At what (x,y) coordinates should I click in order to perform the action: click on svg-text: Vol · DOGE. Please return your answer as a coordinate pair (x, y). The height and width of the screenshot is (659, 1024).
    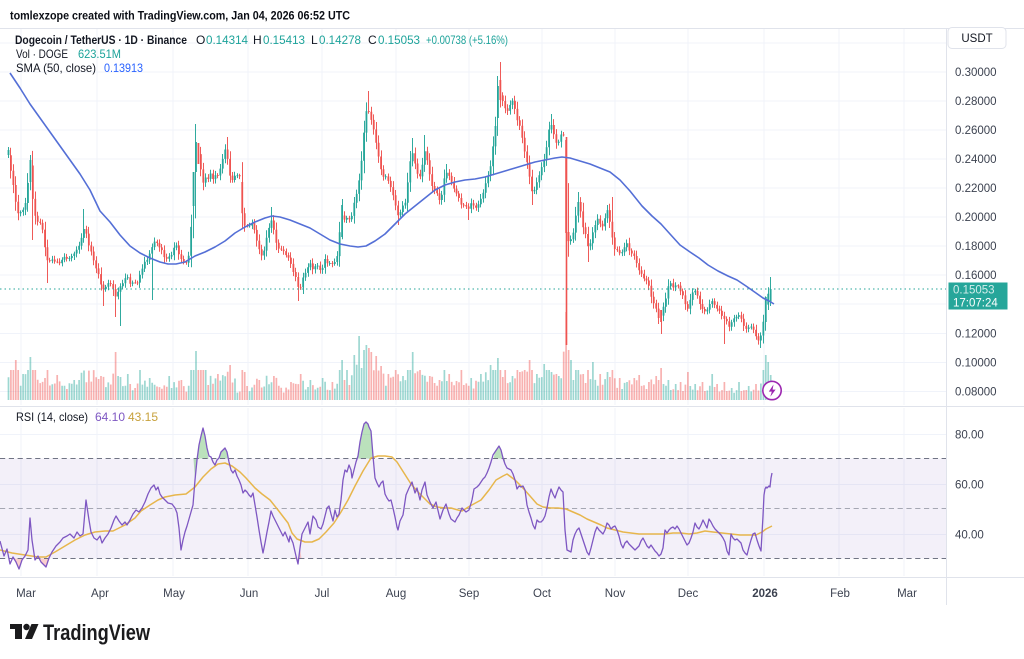
    Looking at the image, I should click on (42, 54).